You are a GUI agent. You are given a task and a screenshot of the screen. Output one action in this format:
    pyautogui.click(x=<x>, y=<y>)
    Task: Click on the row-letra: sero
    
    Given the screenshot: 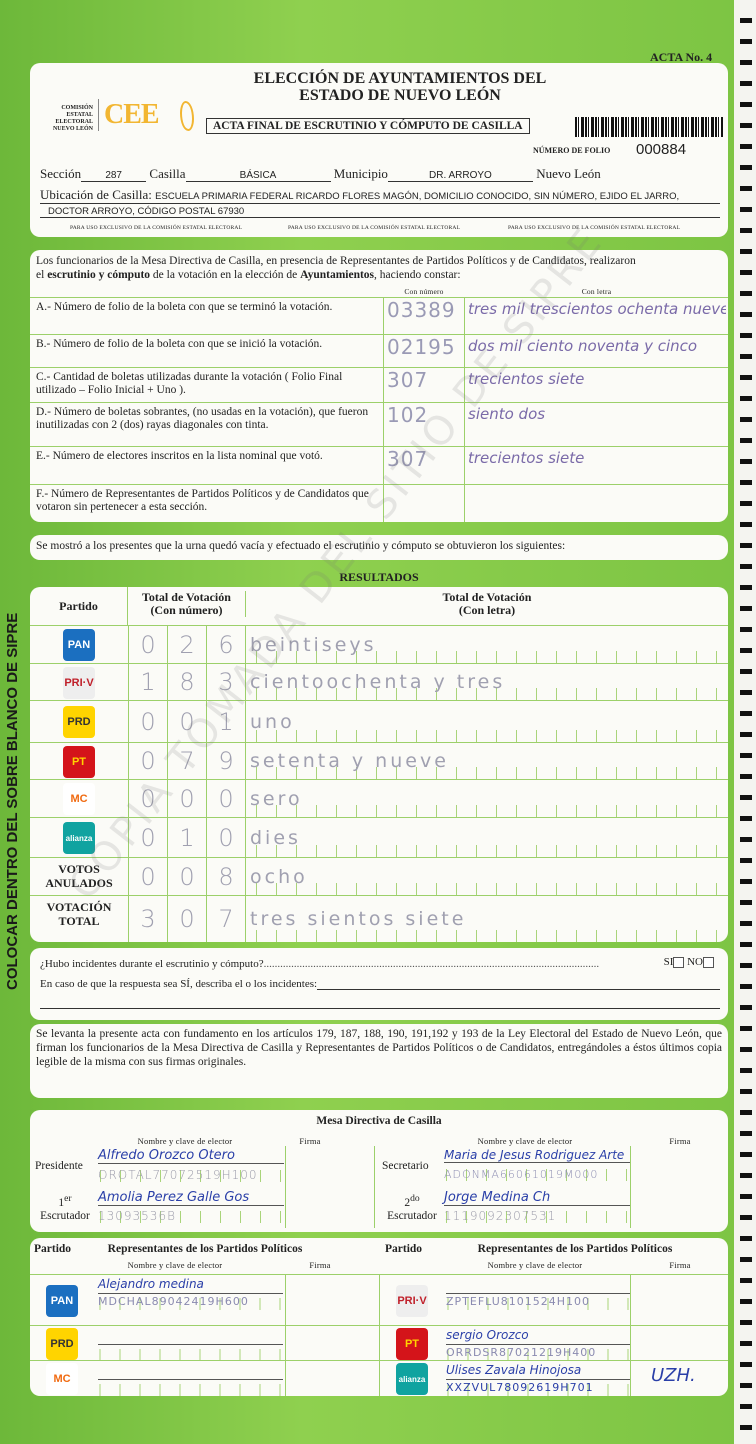 What is the action you would take?
    pyautogui.click(x=486, y=798)
    